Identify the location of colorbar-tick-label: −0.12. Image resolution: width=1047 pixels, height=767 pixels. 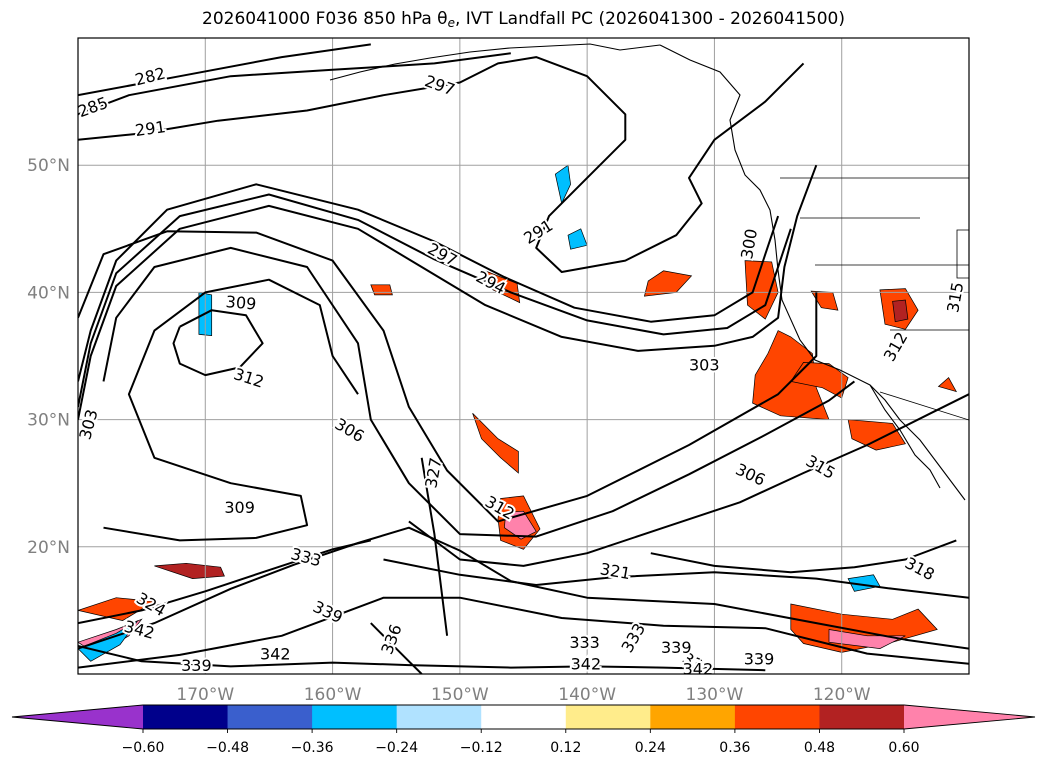
(481, 748).